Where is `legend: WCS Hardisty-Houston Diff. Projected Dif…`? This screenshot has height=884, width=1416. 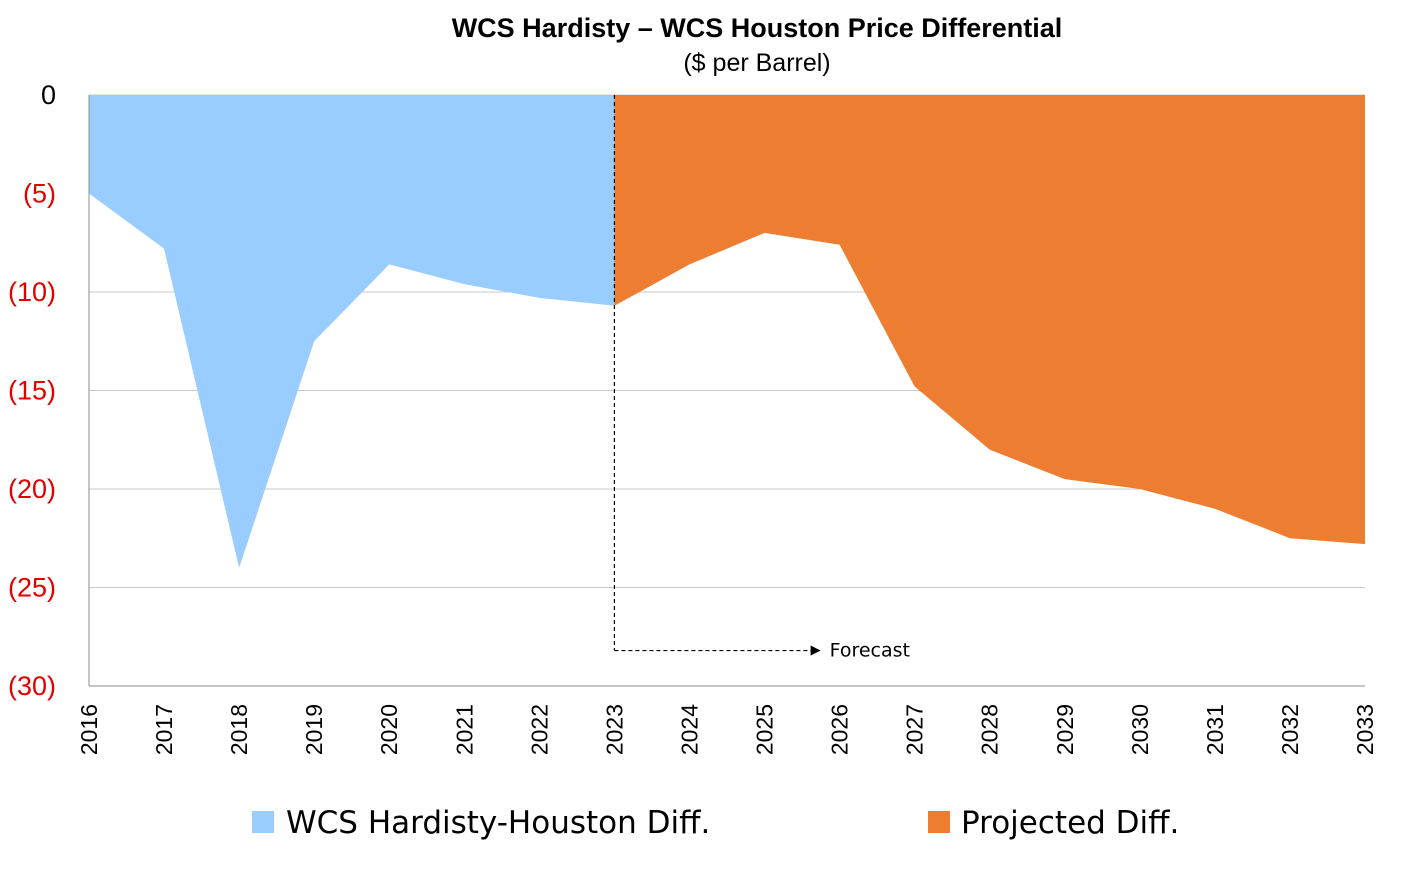
legend: WCS Hardisty-Houston Diff. Projected Dif… is located at coordinates (715, 823).